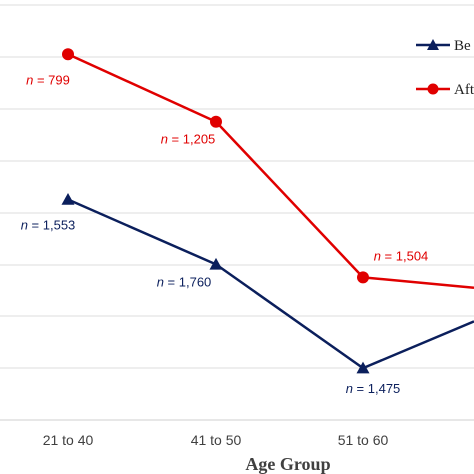 The image size is (474, 474). I want to click on x-axis-title: Age Group, so click(287, 464).